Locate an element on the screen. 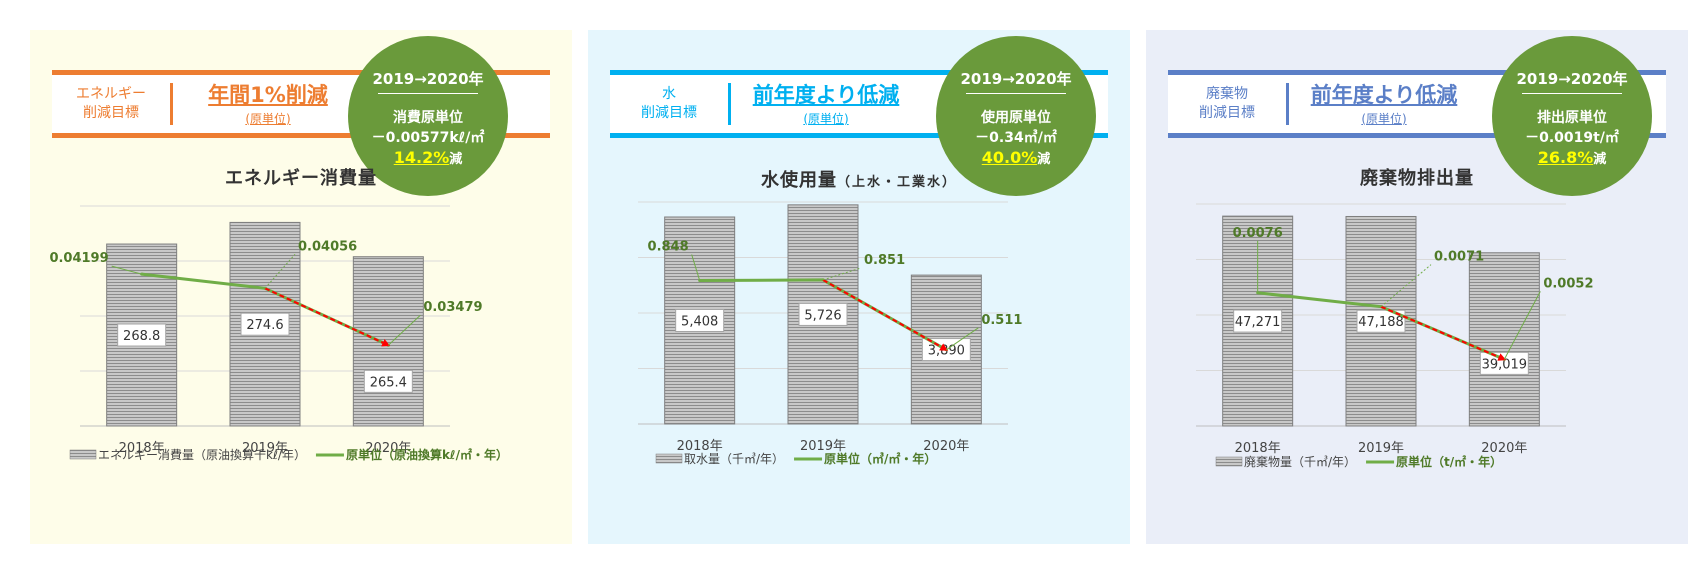 The height and width of the screenshot is (576, 1700). chart-title-sub: （上水・工業水） is located at coordinates (896, 182).